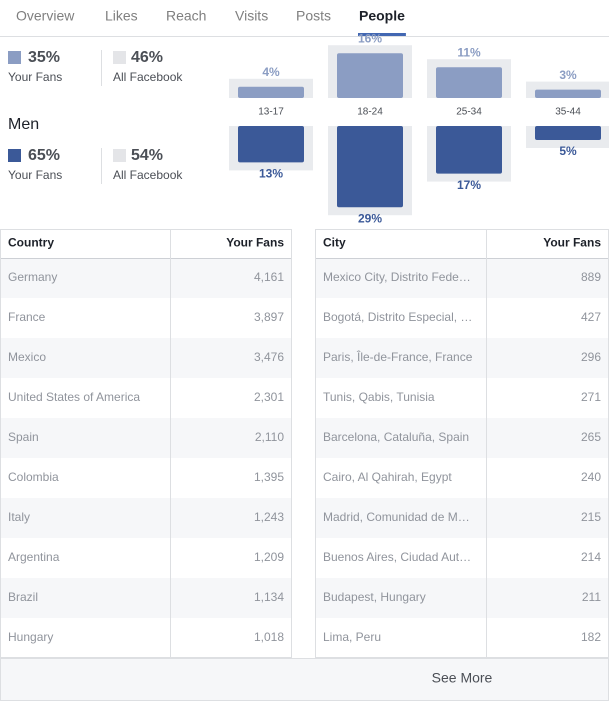 This screenshot has height=701, width=609. Describe the element at coordinates (31, 243) in the screenshot. I see `column-header: Country` at that location.